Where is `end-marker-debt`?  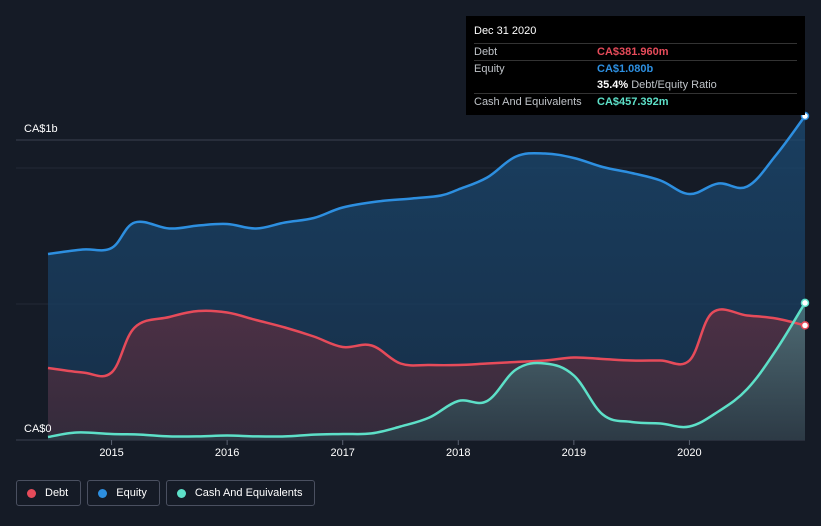
end-marker-debt is located at coordinates (805, 325).